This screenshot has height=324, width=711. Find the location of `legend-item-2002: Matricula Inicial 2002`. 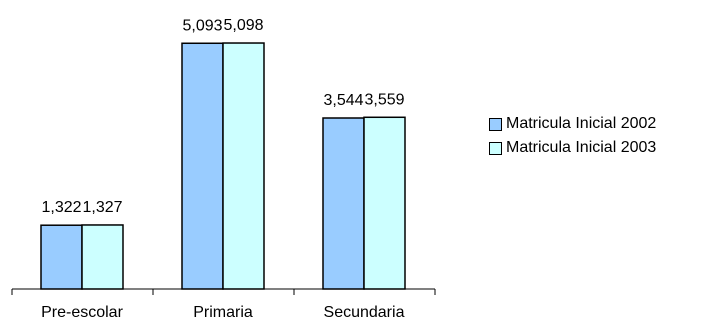

legend-item-2002: Matricula Inicial 2002 is located at coordinates (572, 124).